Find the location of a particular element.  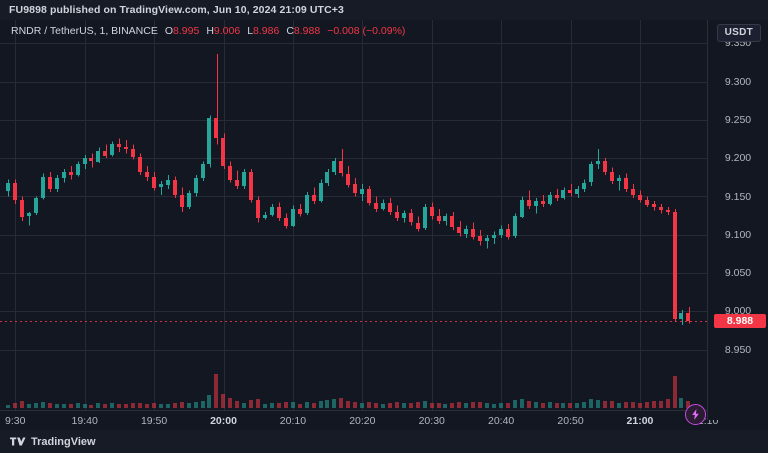

volume-bars is located at coordinates (348, 391).